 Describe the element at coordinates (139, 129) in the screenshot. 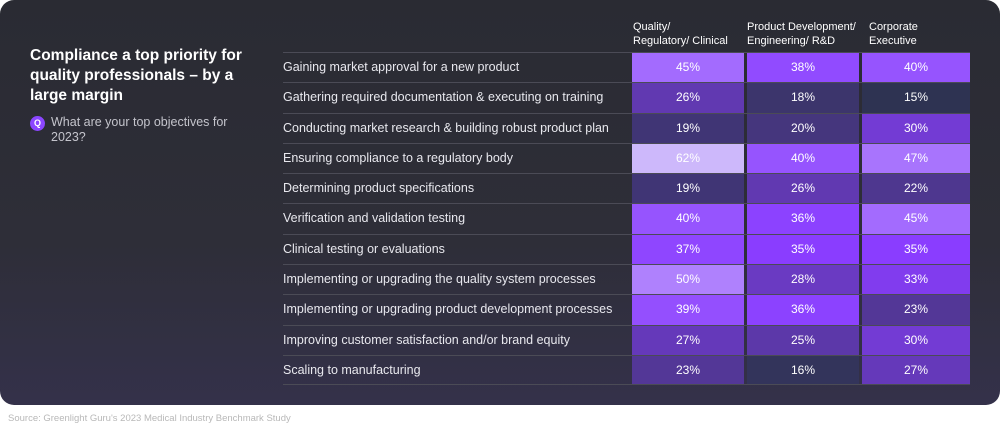

I see `survey-question: What are your top objectives for 2023?` at that location.